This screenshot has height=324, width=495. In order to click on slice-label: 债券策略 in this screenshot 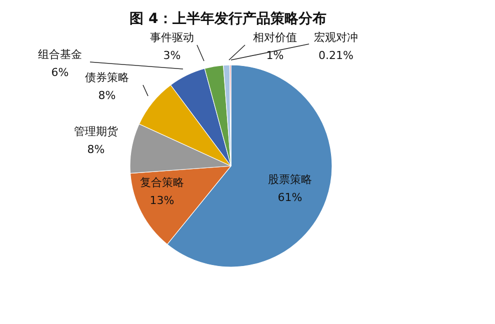, I will do `click(107, 77)`.